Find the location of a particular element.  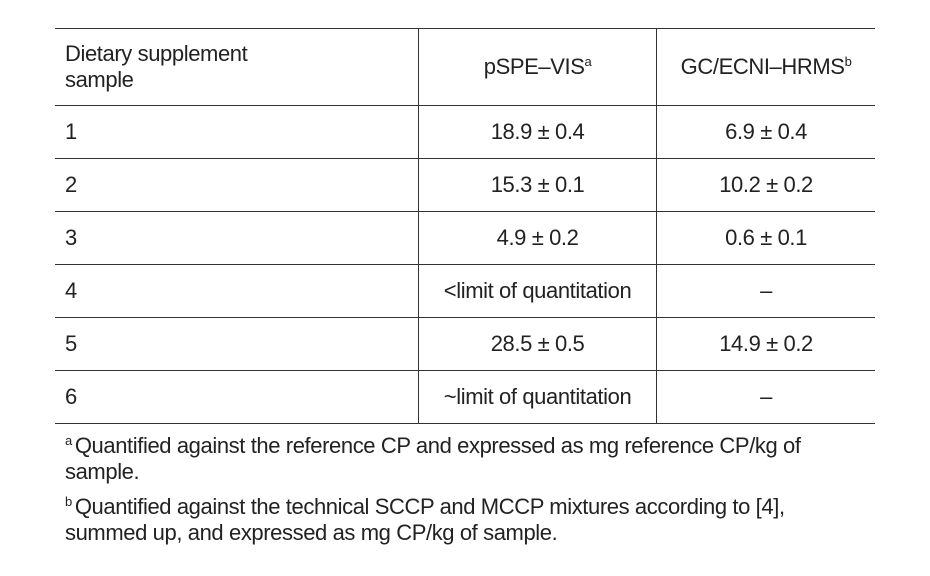

table-cell: 5 is located at coordinates (237, 344).